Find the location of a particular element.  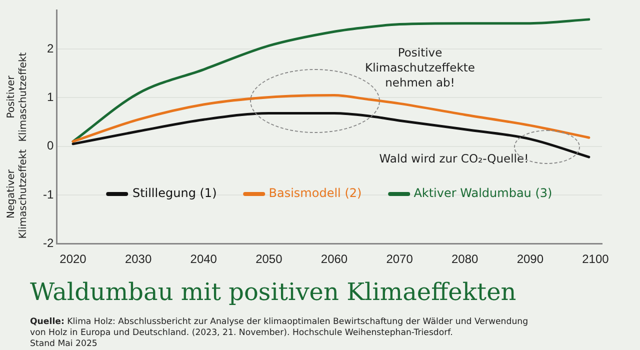

annotation: Wald wird zur CO₂-Quelle! is located at coordinates (454, 159).